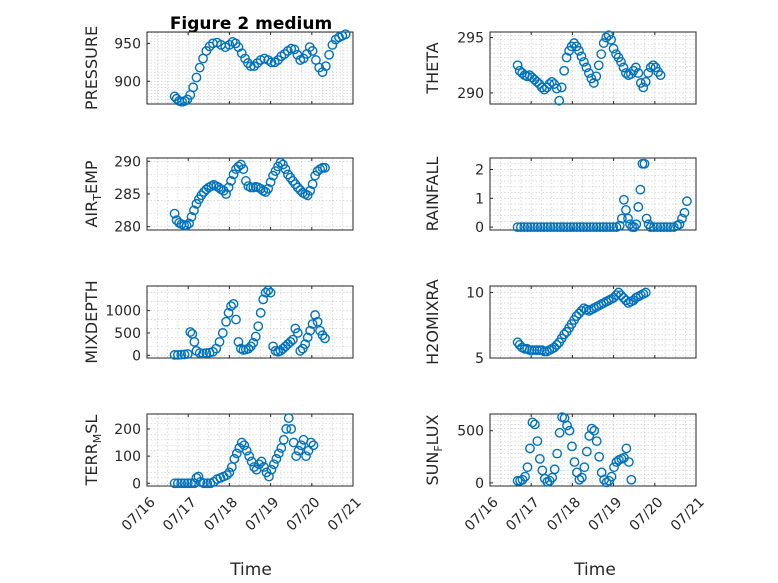 The image size is (778, 583). What do you see at coordinates (127, 44) in the screenshot?
I see `y-tick-label: 950` at bounding box center [127, 44].